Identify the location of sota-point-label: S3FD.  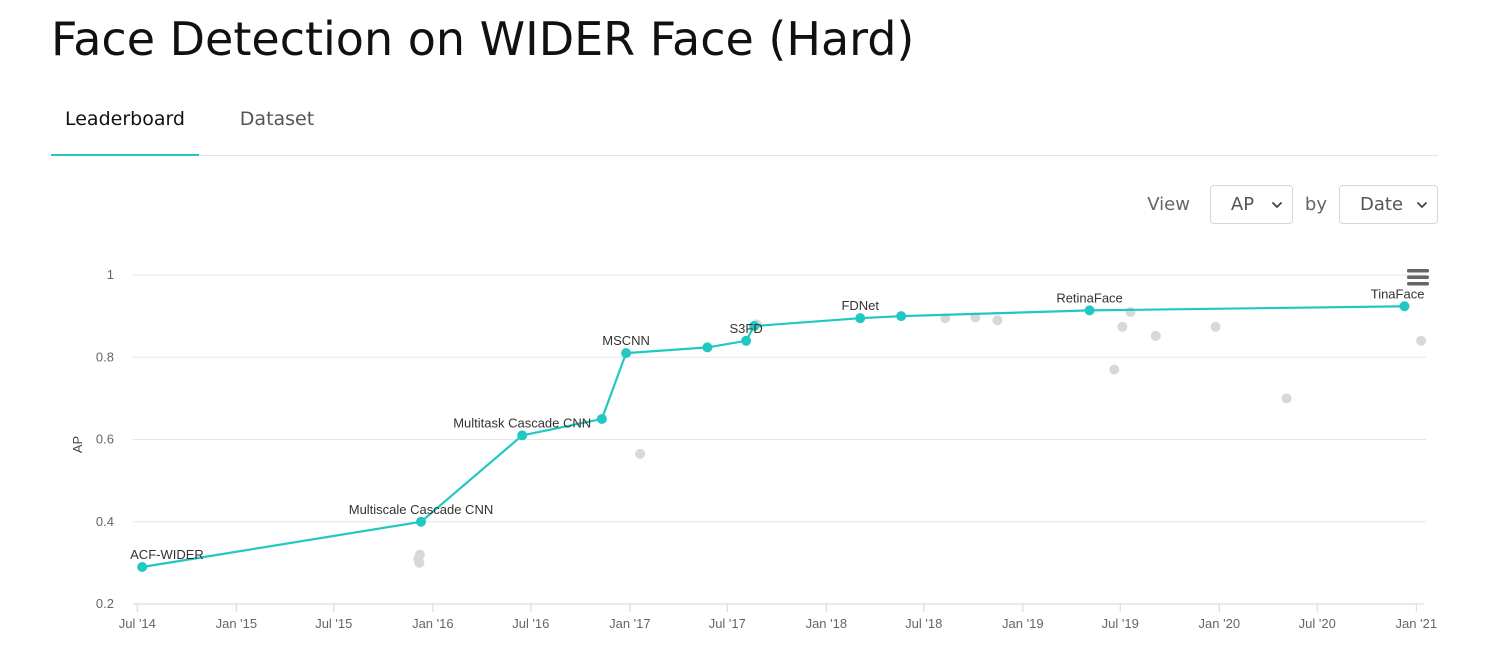
(746, 328).